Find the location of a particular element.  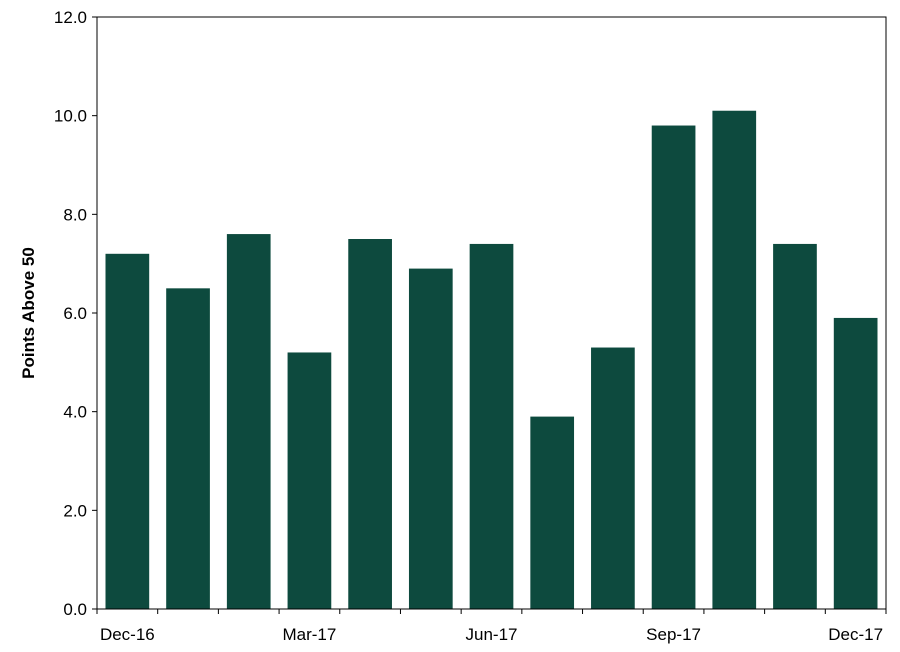

y-tick-label: 8.0 is located at coordinates (75, 214).